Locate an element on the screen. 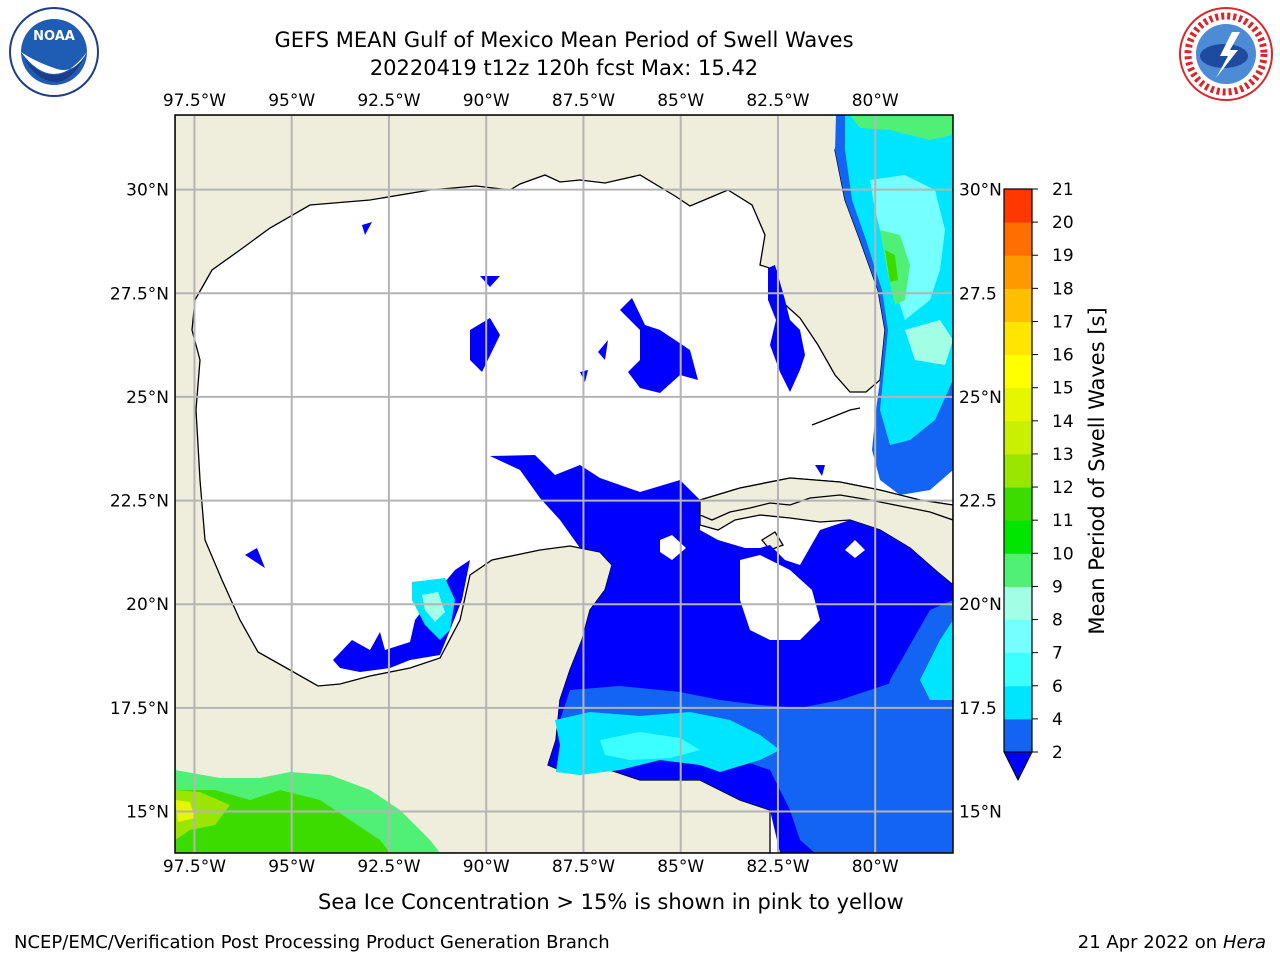 This screenshot has height=960, width=1280. lat-tick-label: 22.5°N is located at coordinates (139, 502).